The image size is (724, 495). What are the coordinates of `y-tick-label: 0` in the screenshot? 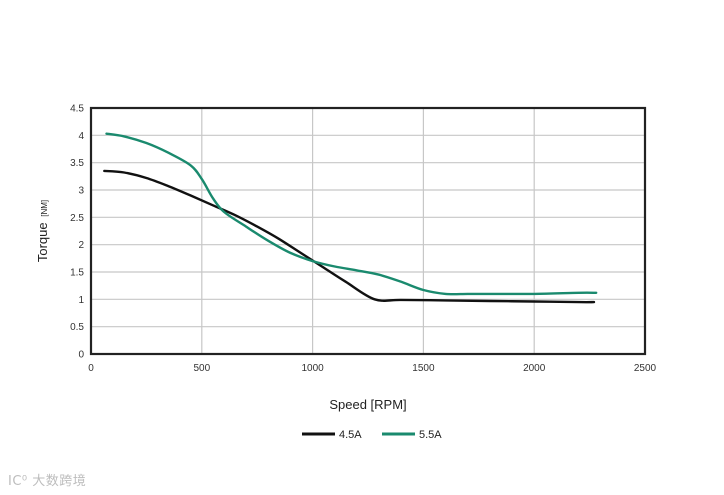 It's located at (81, 355).